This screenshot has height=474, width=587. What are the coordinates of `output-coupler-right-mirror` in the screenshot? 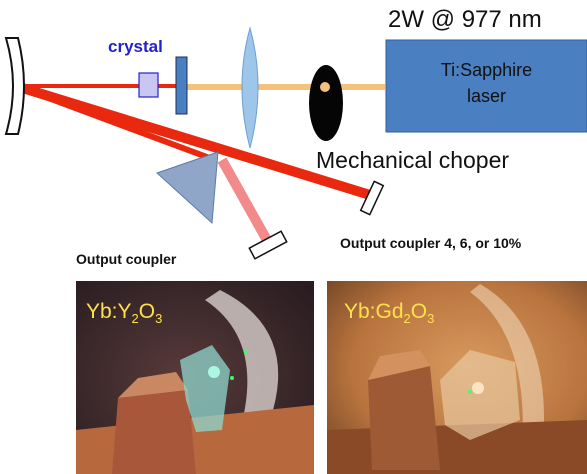 It's located at (372, 198).